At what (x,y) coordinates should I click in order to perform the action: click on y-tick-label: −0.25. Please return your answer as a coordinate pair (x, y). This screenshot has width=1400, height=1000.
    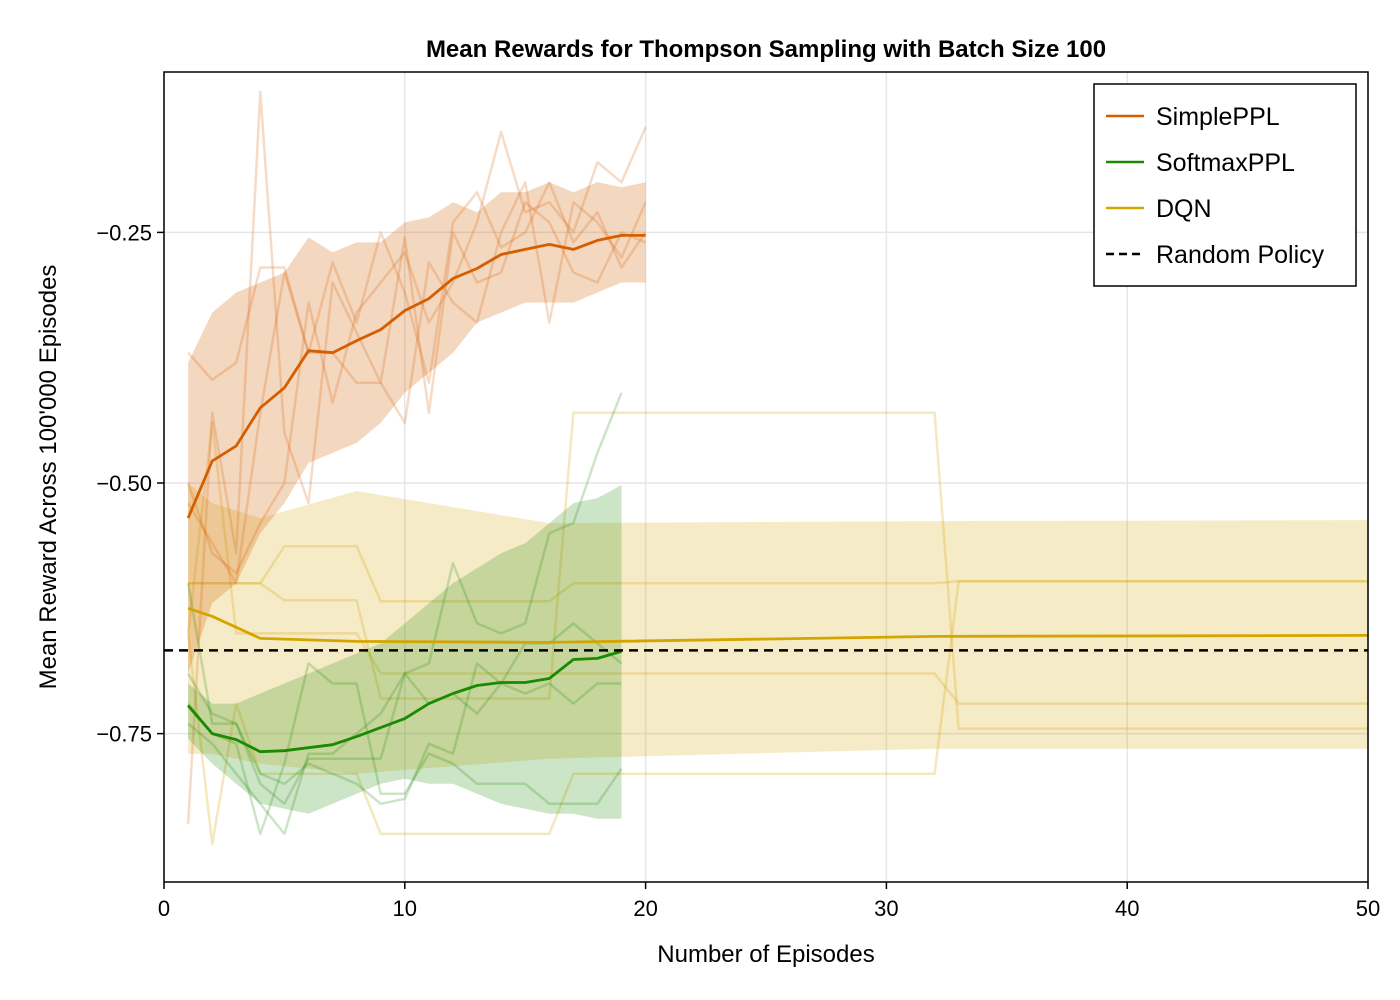
    Looking at the image, I should click on (124, 232).